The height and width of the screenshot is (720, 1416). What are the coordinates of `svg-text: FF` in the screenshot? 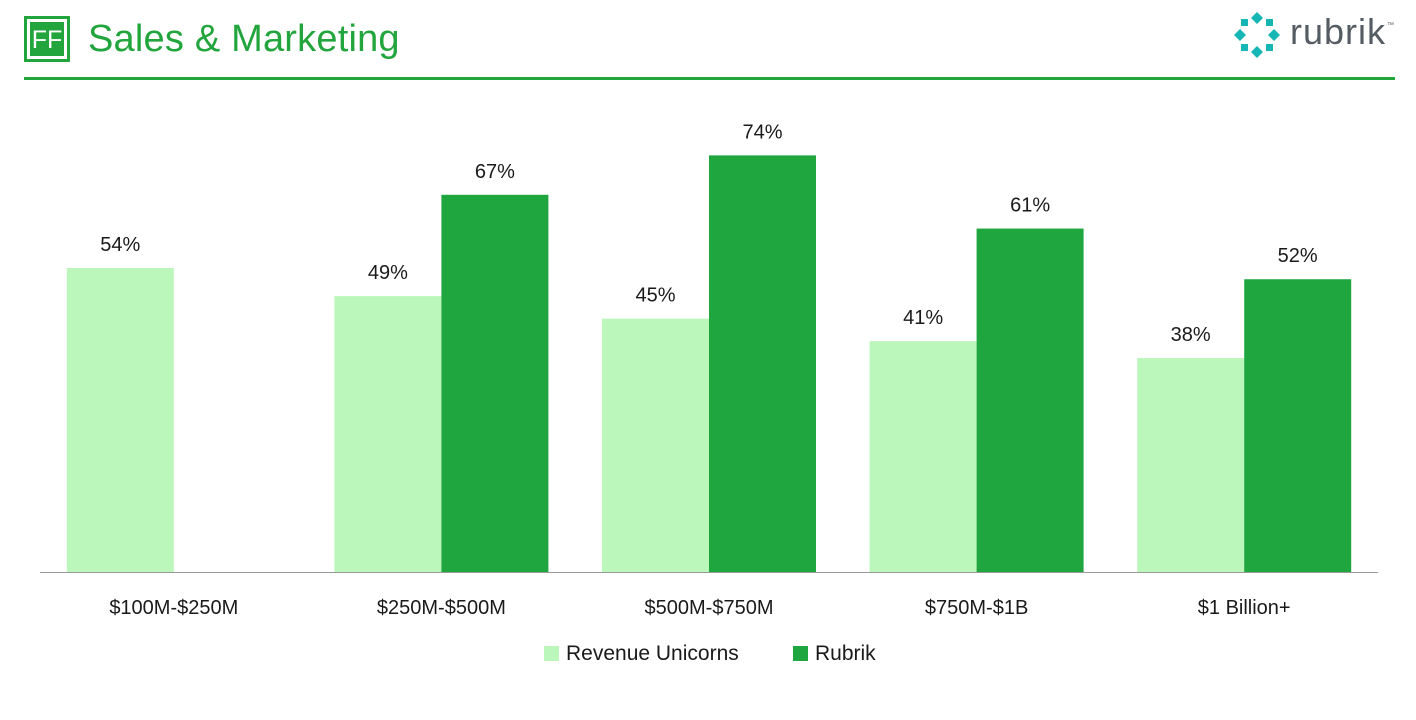 It's located at (47, 40).